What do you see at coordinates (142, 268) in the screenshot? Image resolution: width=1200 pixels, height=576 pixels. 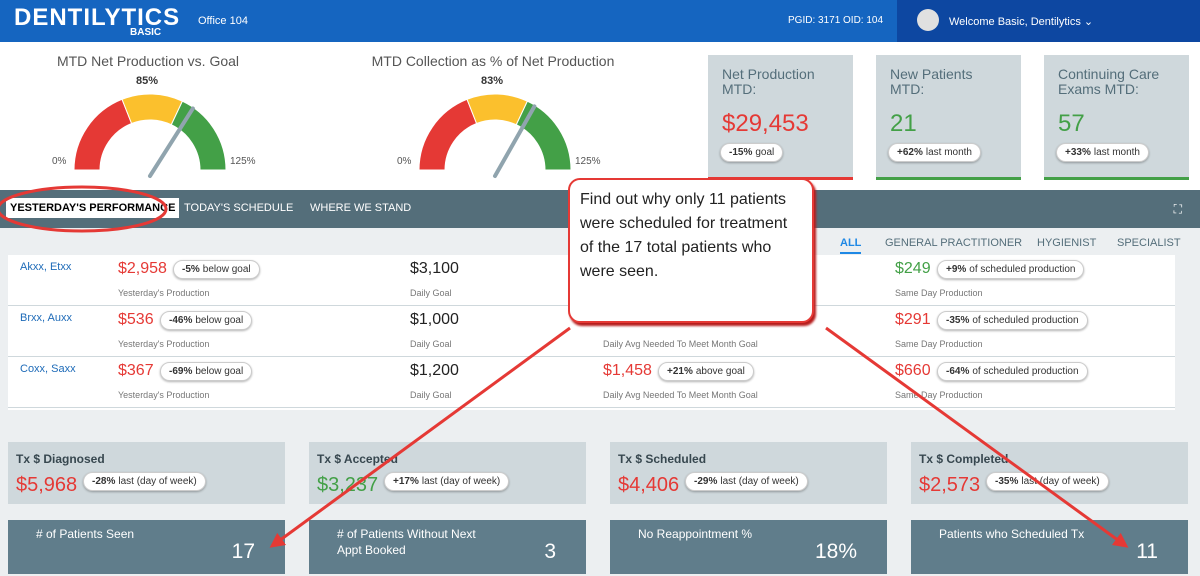 I see `cell-value: $2,958` at bounding box center [142, 268].